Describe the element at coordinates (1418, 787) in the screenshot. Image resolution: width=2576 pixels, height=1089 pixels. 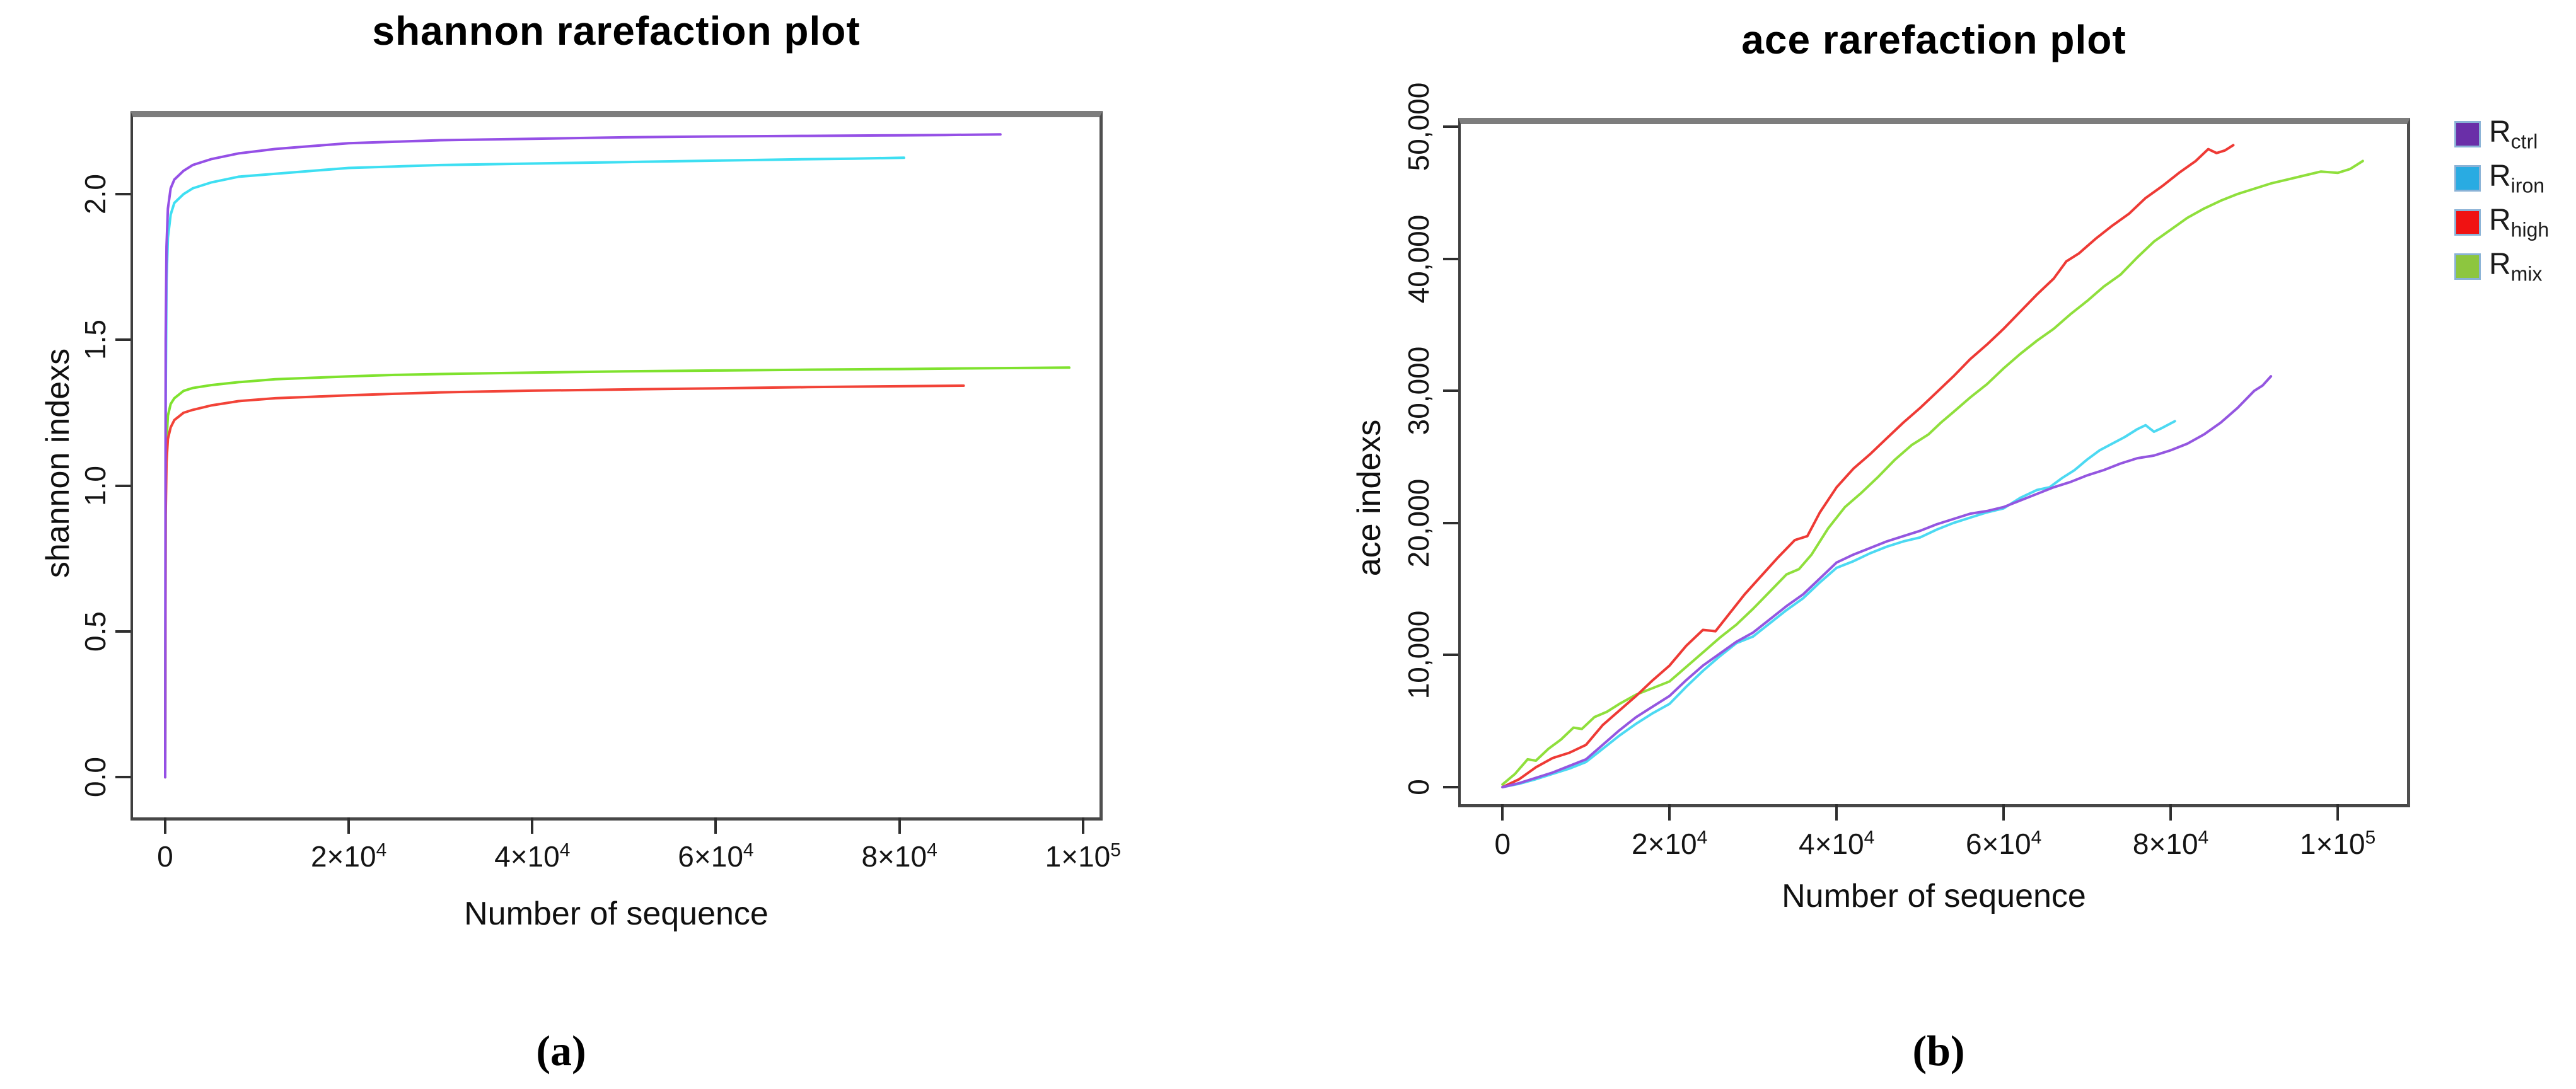
I see `y-tick-label: 0` at that location.